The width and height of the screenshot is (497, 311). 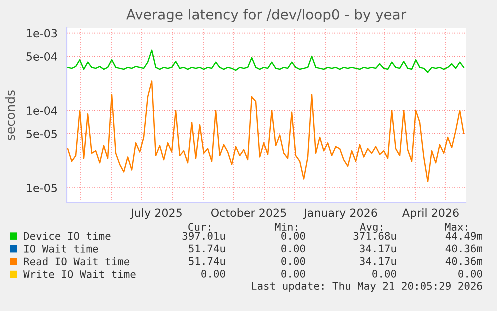 I want to click on text: Min:, so click(x=286, y=226).